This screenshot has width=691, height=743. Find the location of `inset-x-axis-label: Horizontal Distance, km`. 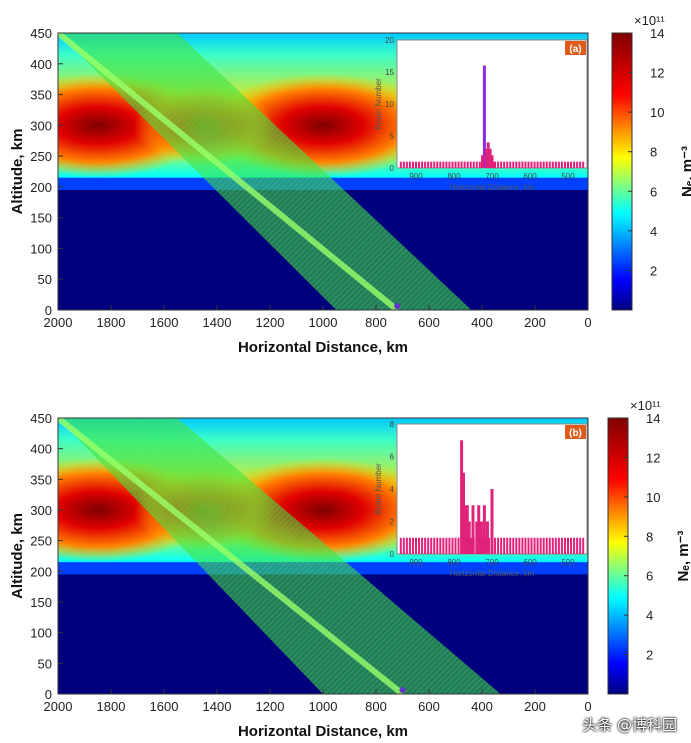

inset-x-axis-label: Horizontal Distance, km is located at coordinates (492, 573).